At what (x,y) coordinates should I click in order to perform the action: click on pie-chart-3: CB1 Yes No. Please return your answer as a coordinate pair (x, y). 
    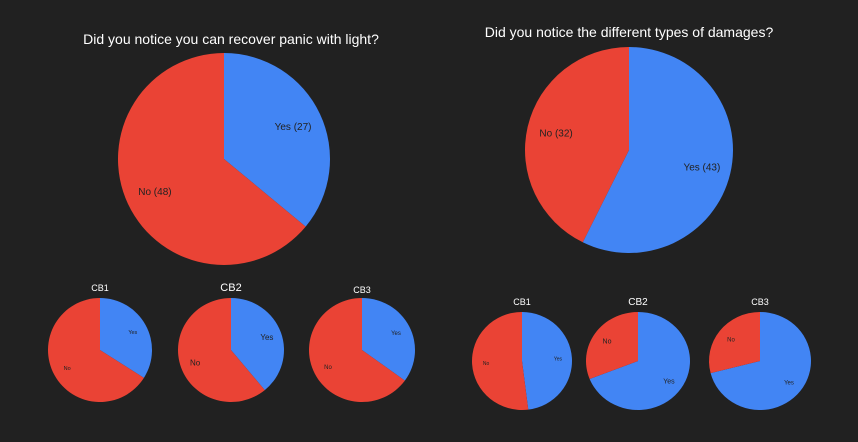
    Looking at the image, I should click on (100, 343).